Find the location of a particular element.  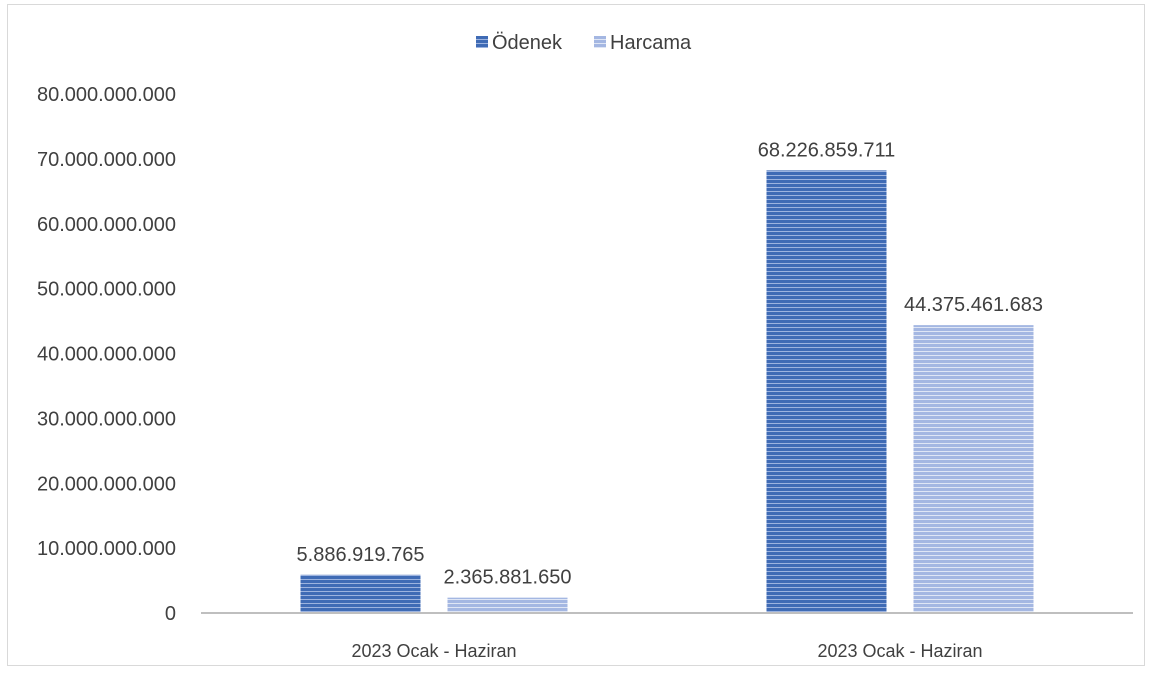

y-tick-label: 70.000.000.000 is located at coordinates (106, 160).